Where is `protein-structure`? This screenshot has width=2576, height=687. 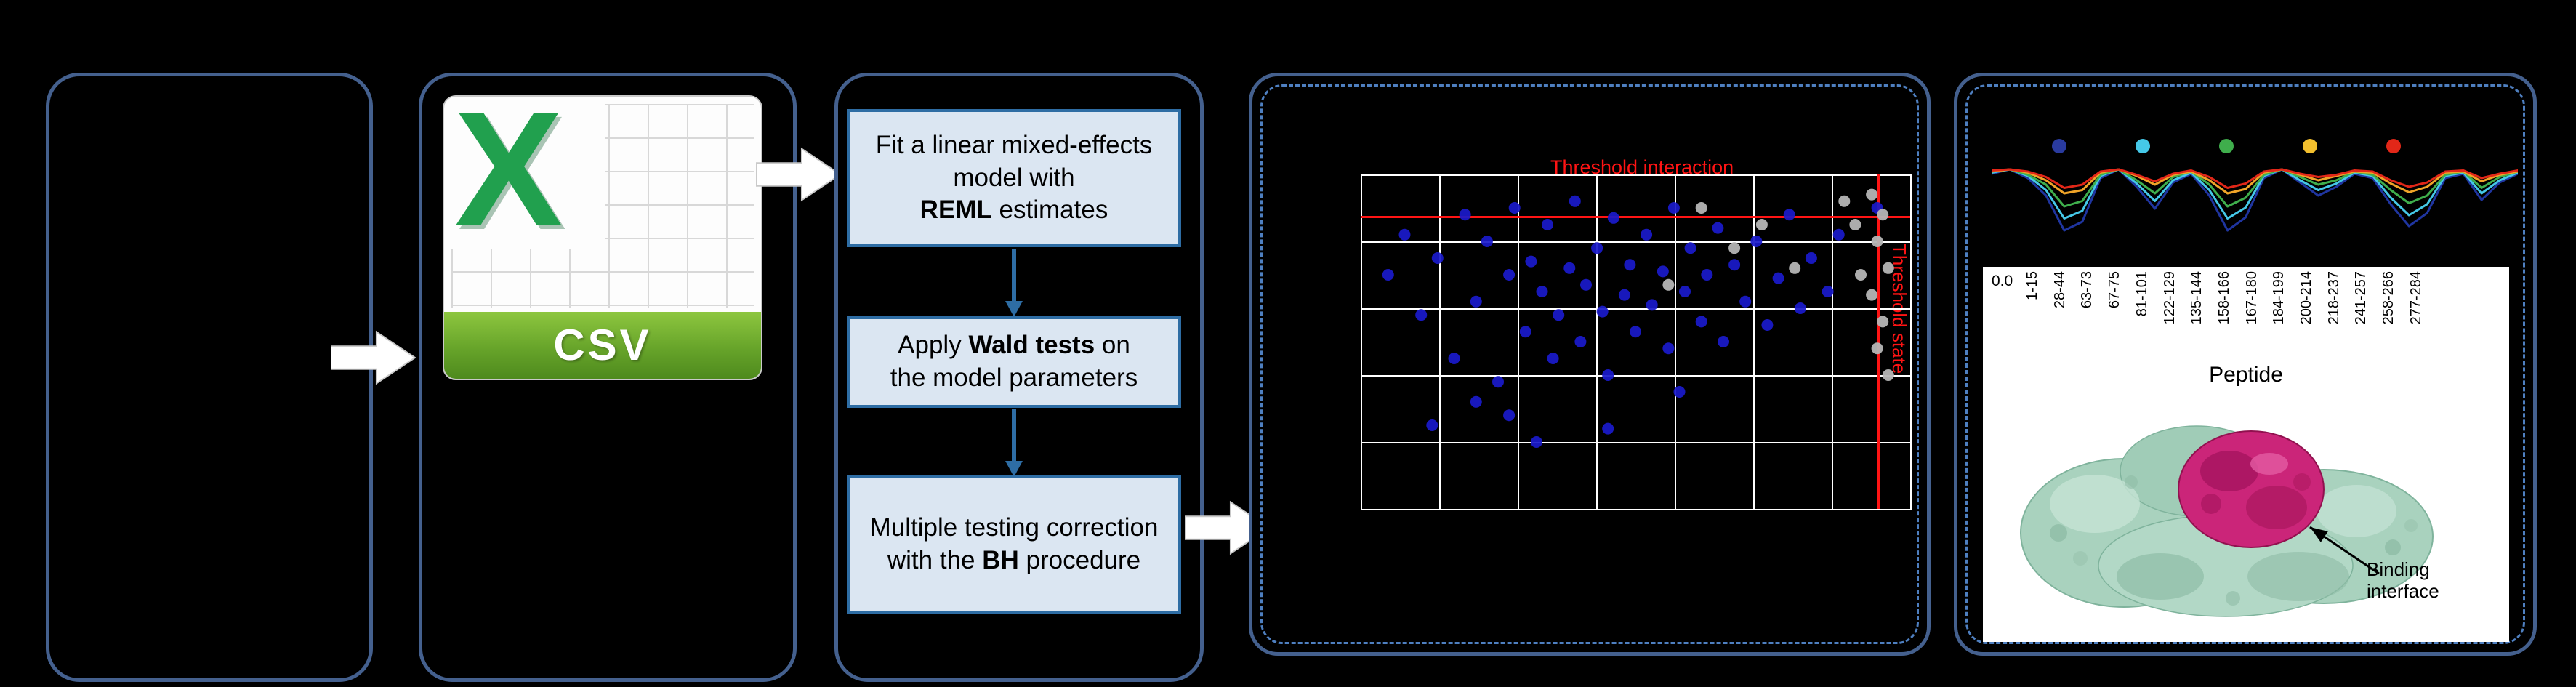 protein-structure is located at coordinates (2227, 521).